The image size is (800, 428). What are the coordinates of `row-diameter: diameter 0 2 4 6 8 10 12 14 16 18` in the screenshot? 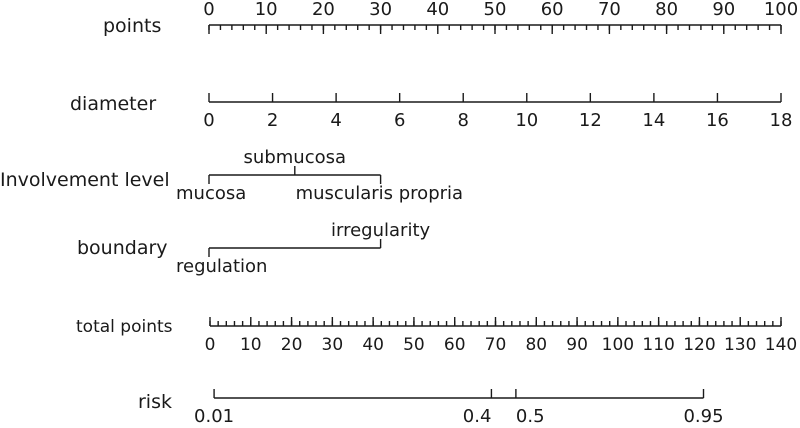 It's located at (431, 112).